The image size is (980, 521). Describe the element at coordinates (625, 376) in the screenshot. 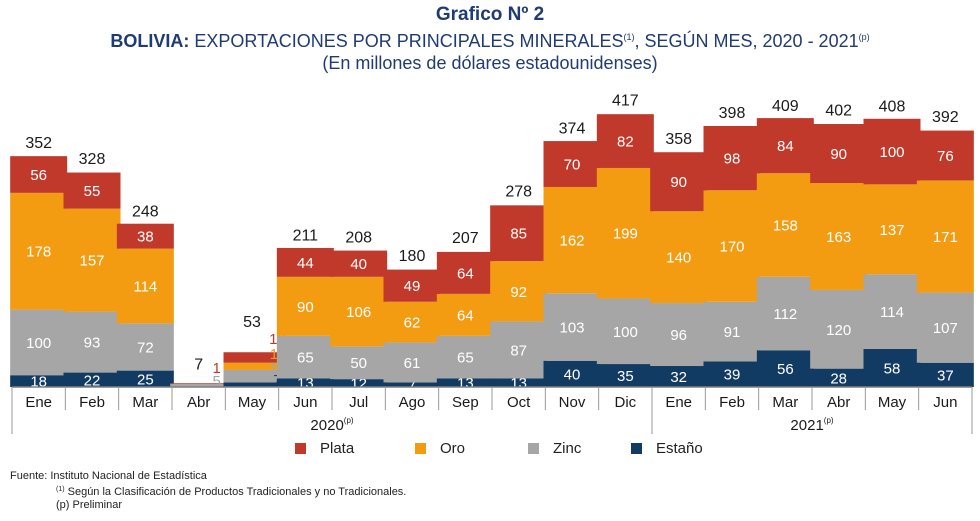

I see `data-label-estano-11: 35` at that location.